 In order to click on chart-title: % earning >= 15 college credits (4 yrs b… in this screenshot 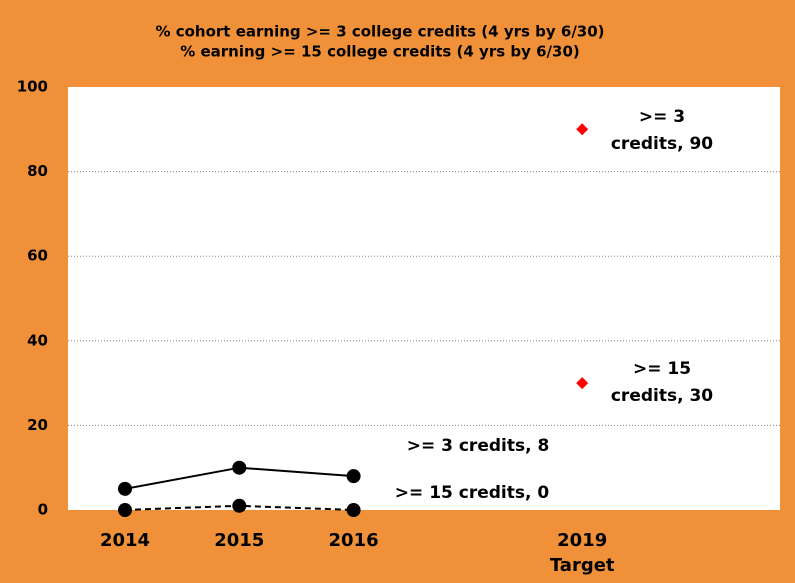, I will do `click(380, 52)`.